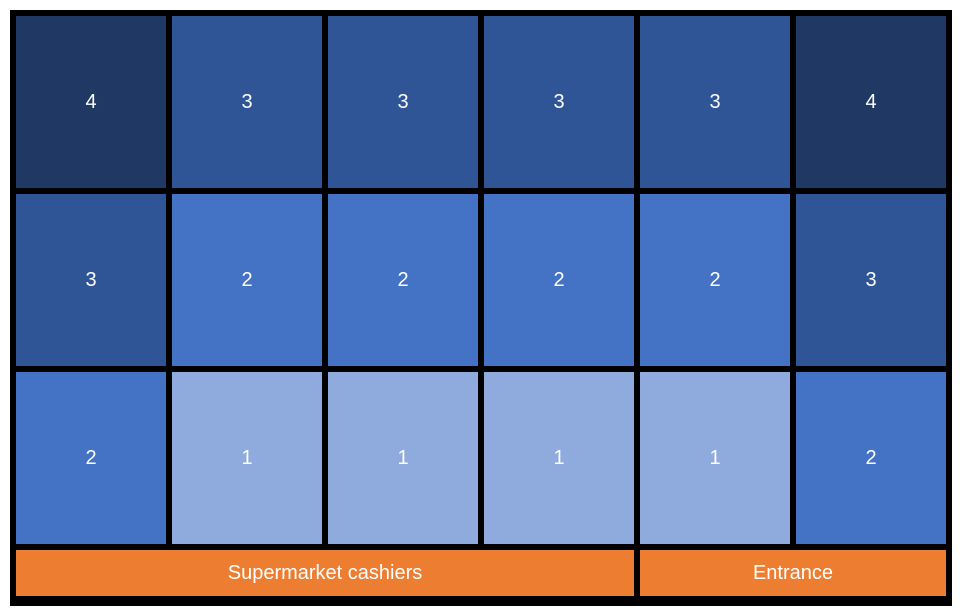 The image size is (960, 610). I want to click on supermarket-cashiers-bar: Supermarket cashiers, so click(325, 573).